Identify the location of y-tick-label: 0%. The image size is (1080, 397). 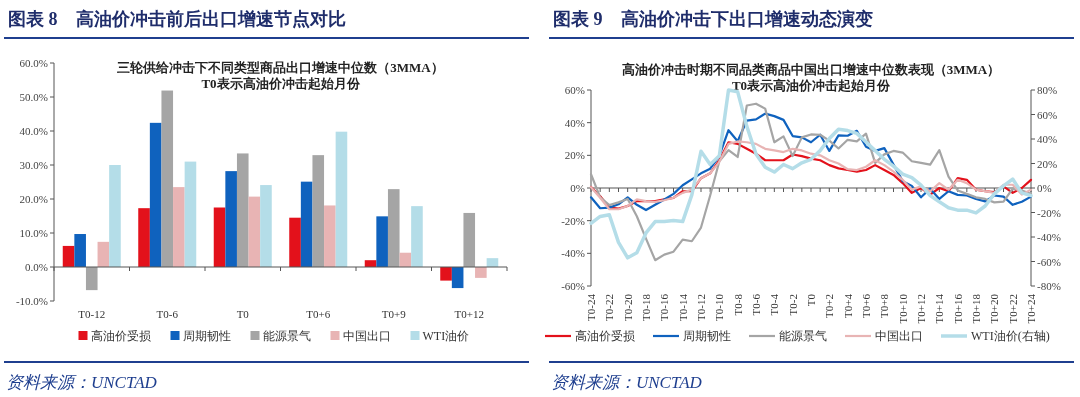
(577, 188).